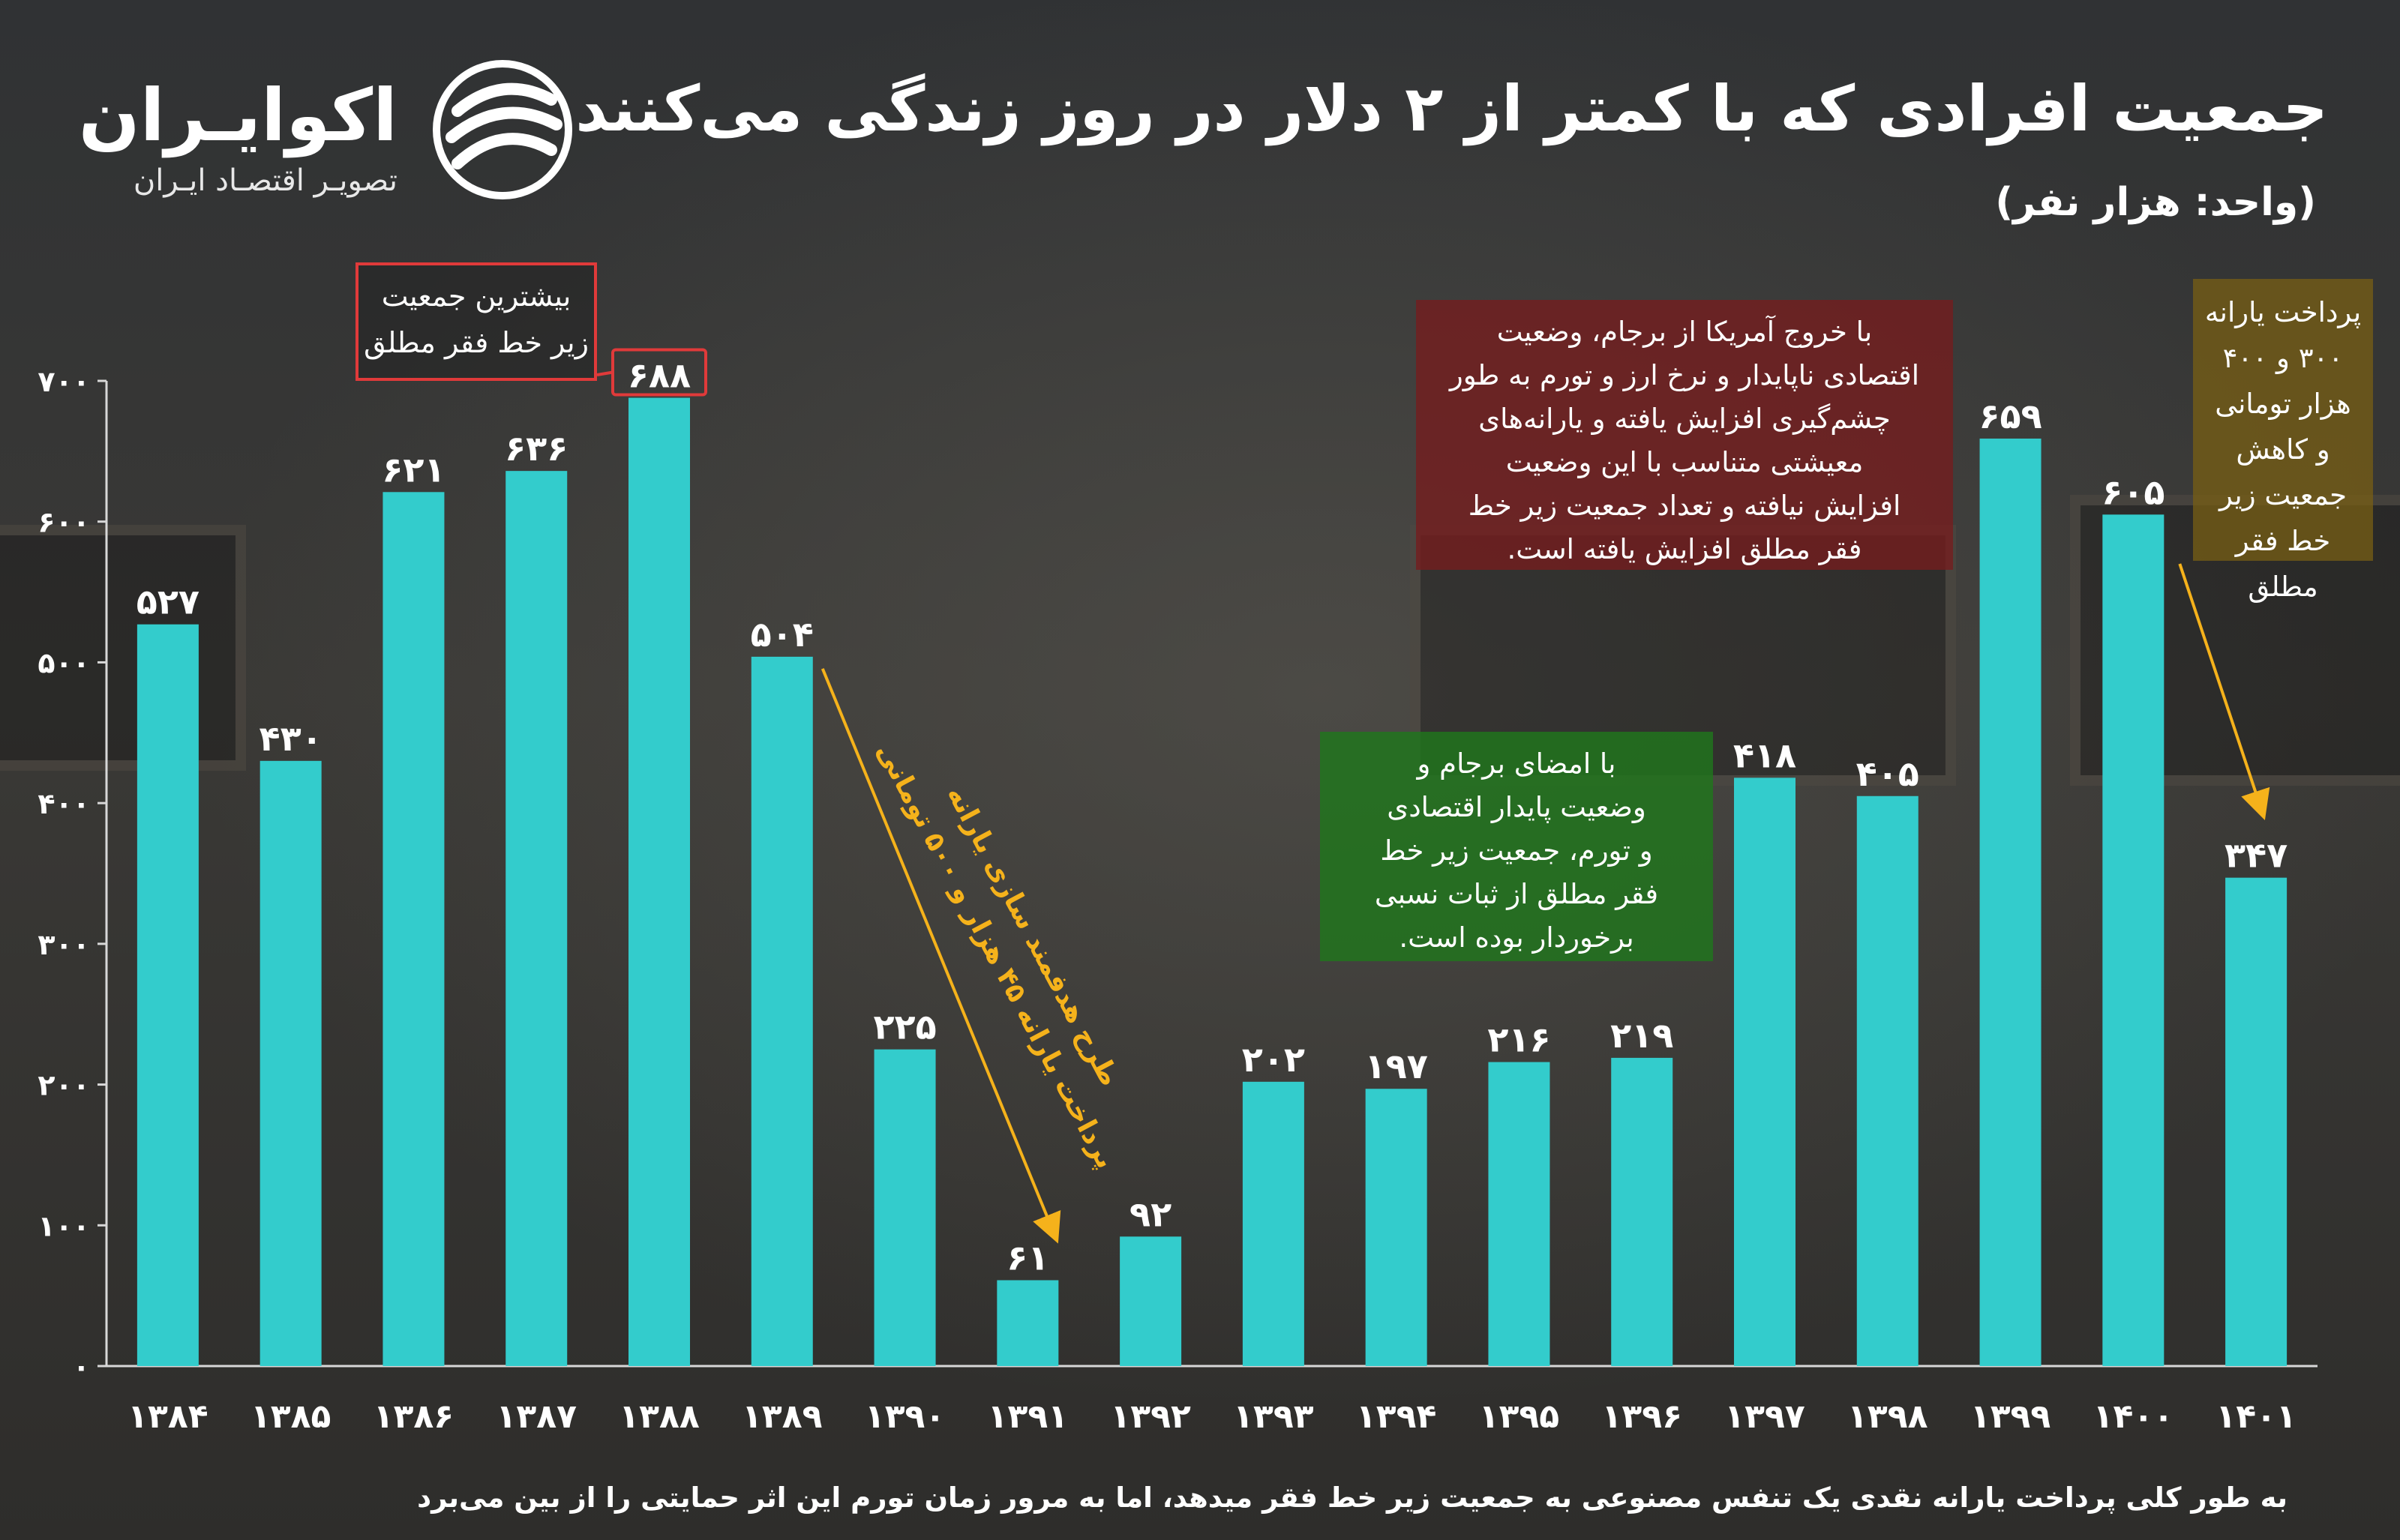 The width and height of the screenshot is (2400, 1540). Describe the element at coordinates (2010, 1417) in the screenshot. I see `x-tick-label: ۱۳۹۹` at that location.